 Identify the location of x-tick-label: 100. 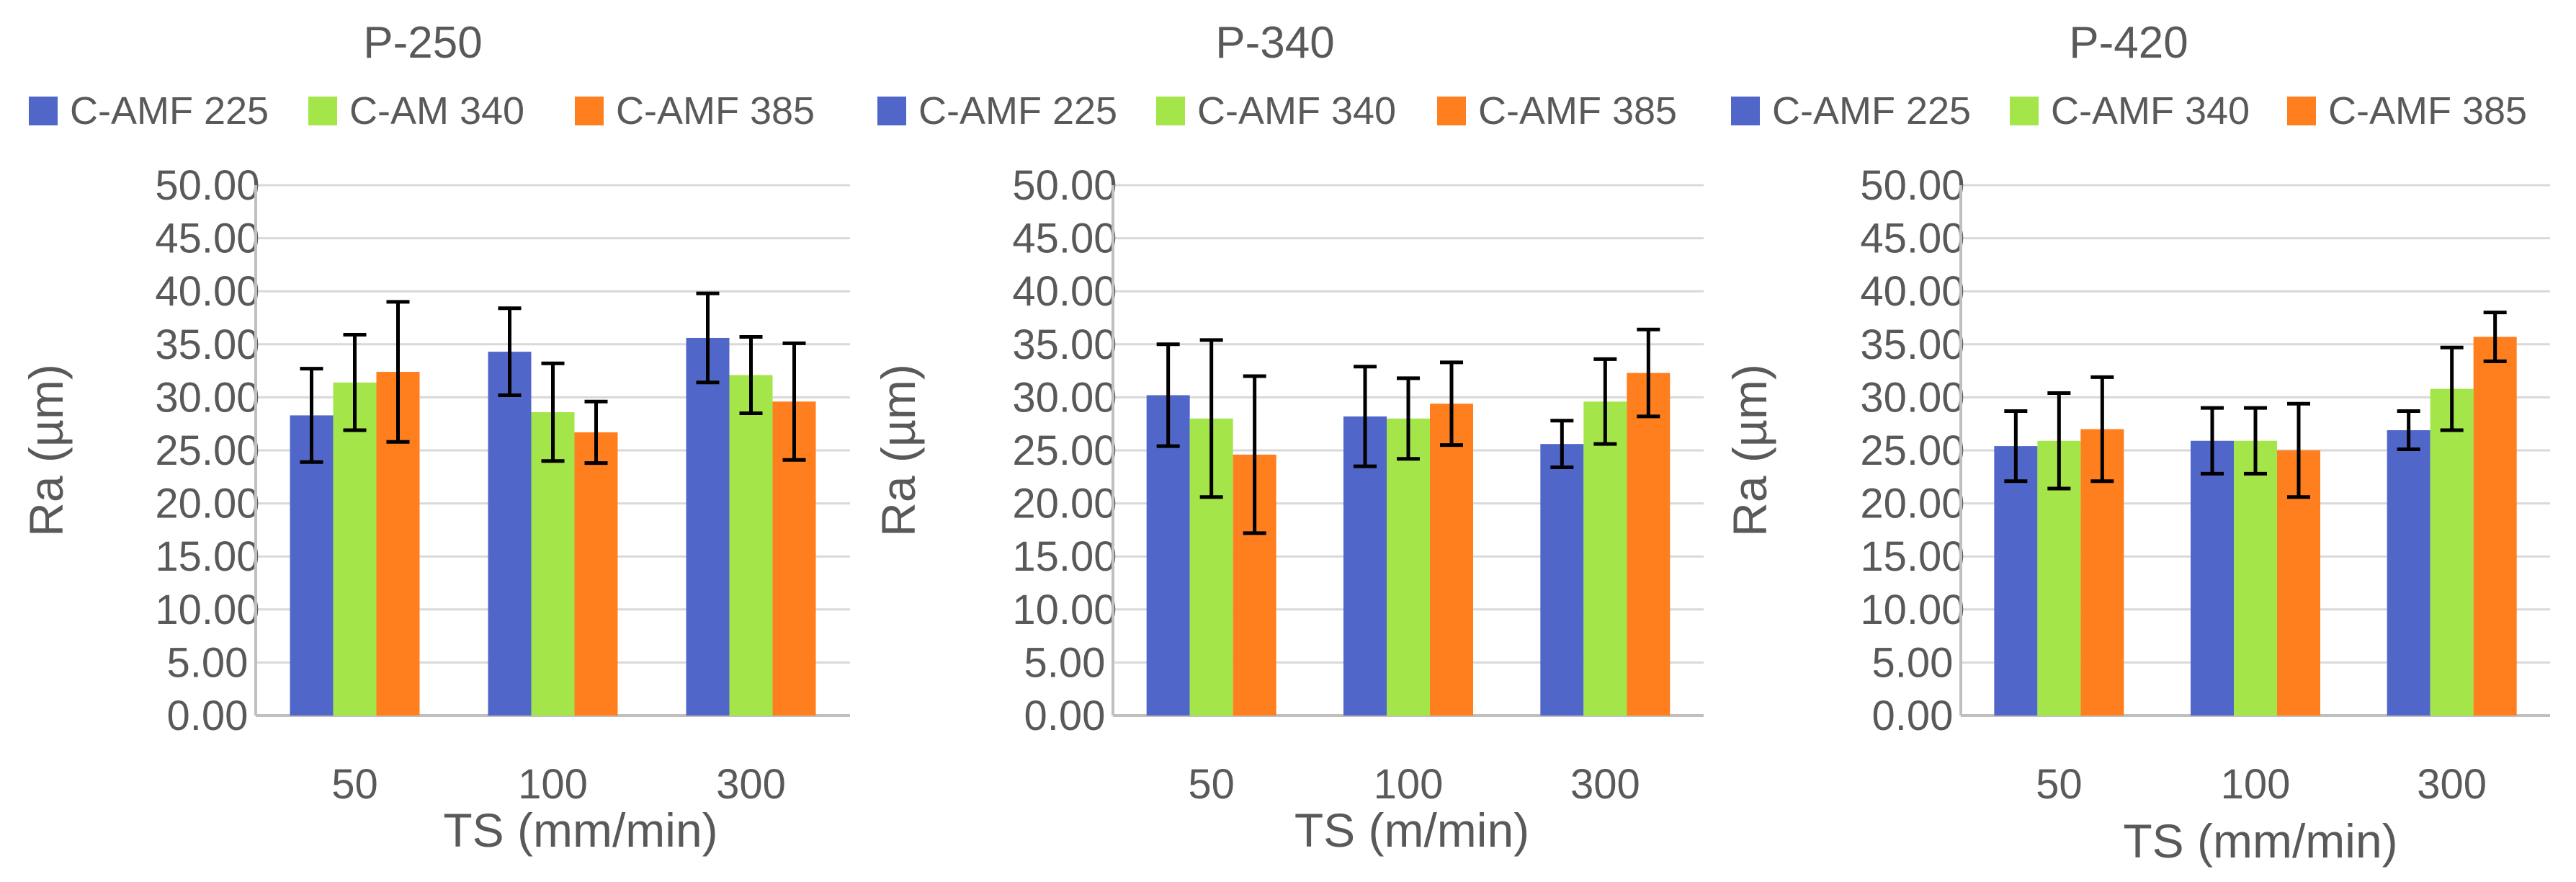
(553, 784).